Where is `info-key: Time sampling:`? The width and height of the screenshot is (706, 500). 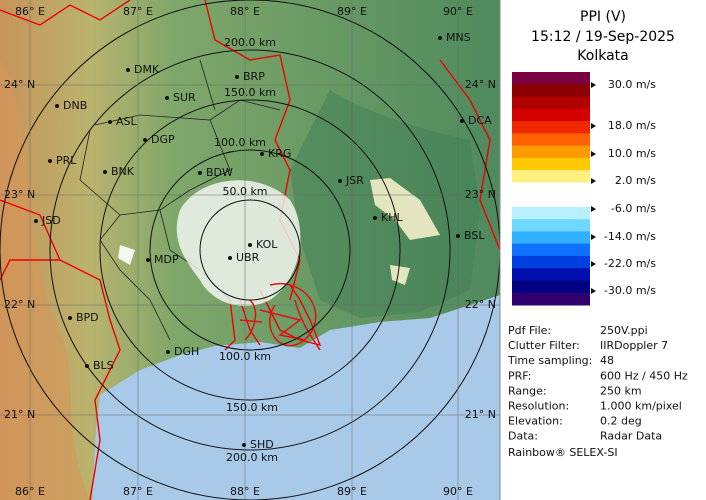 info-key: Time sampling: is located at coordinates (549, 360).